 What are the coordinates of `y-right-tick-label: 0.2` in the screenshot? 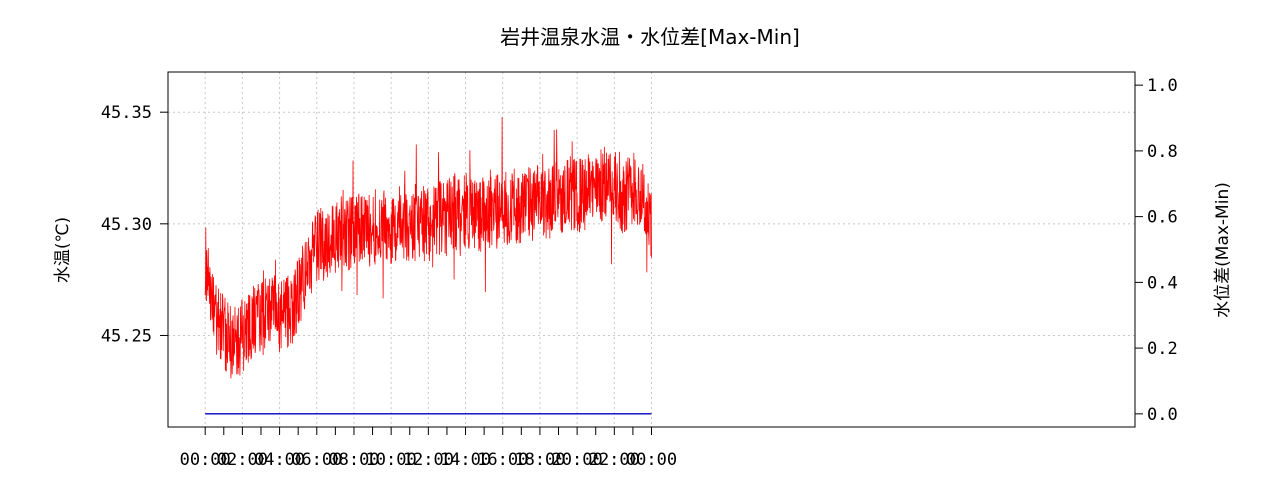 It's located at (1162, 349).